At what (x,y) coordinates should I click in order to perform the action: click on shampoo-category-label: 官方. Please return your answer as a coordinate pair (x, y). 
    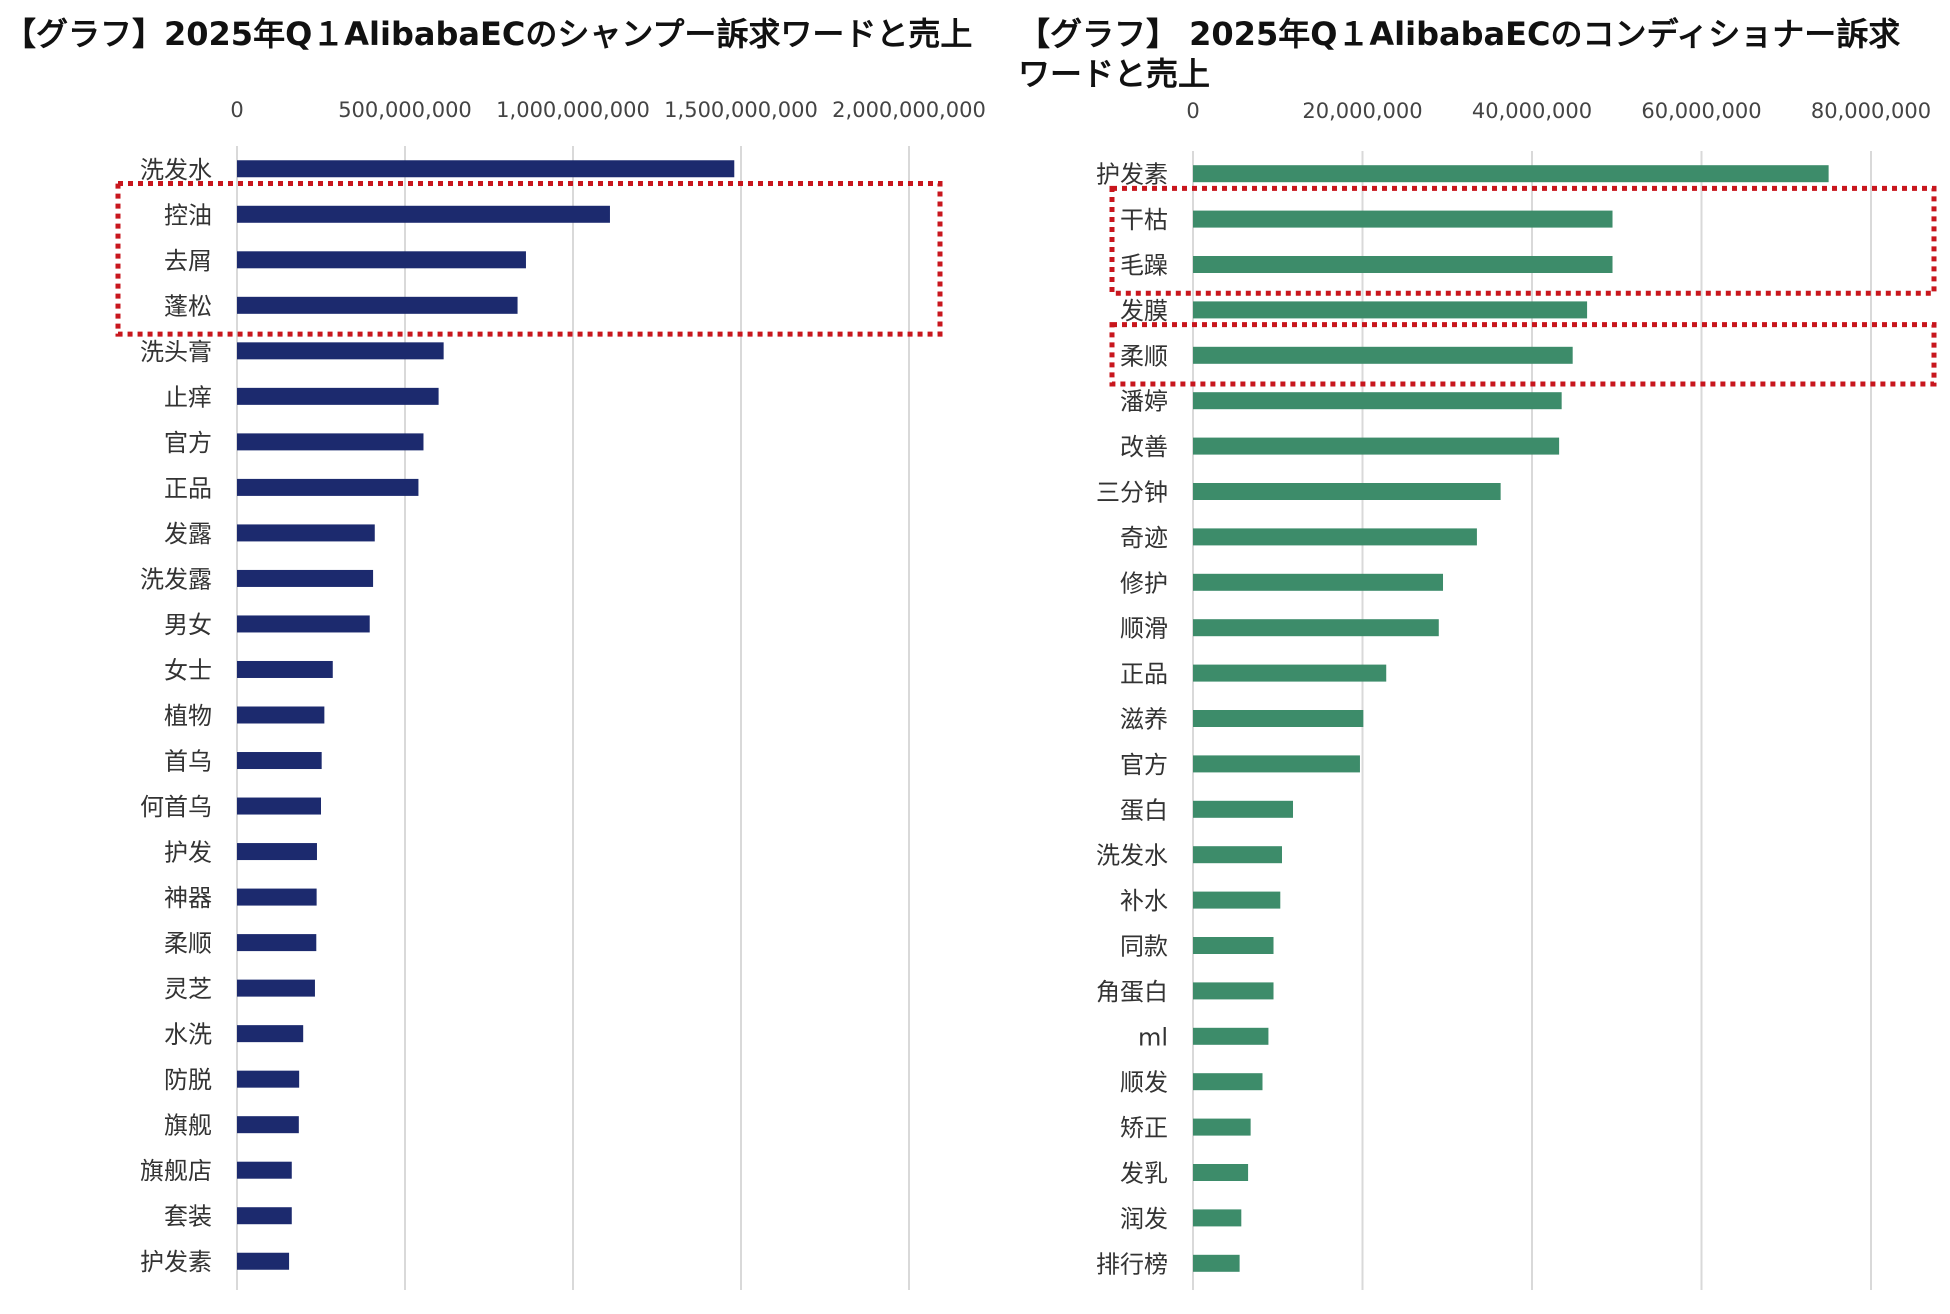
    Looking at the image, I should click on (188, 443).